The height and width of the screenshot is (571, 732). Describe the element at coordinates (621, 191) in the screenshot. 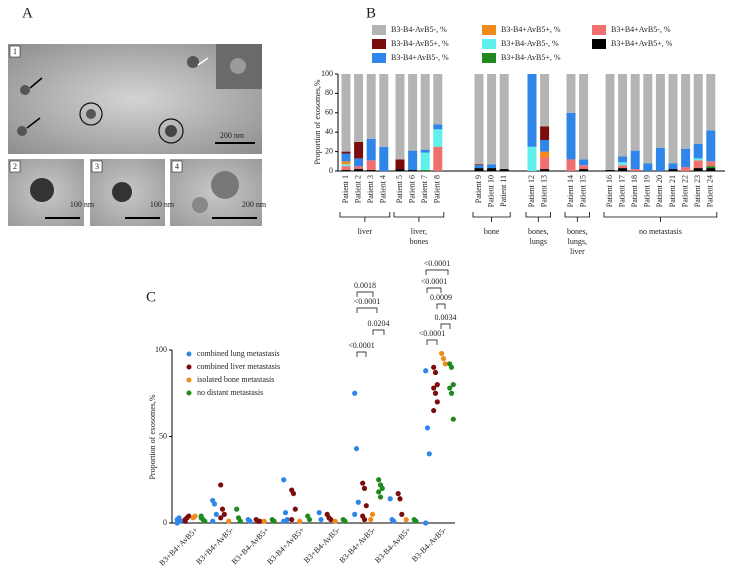

I see `x-tick-label: Patient 17` at that location.